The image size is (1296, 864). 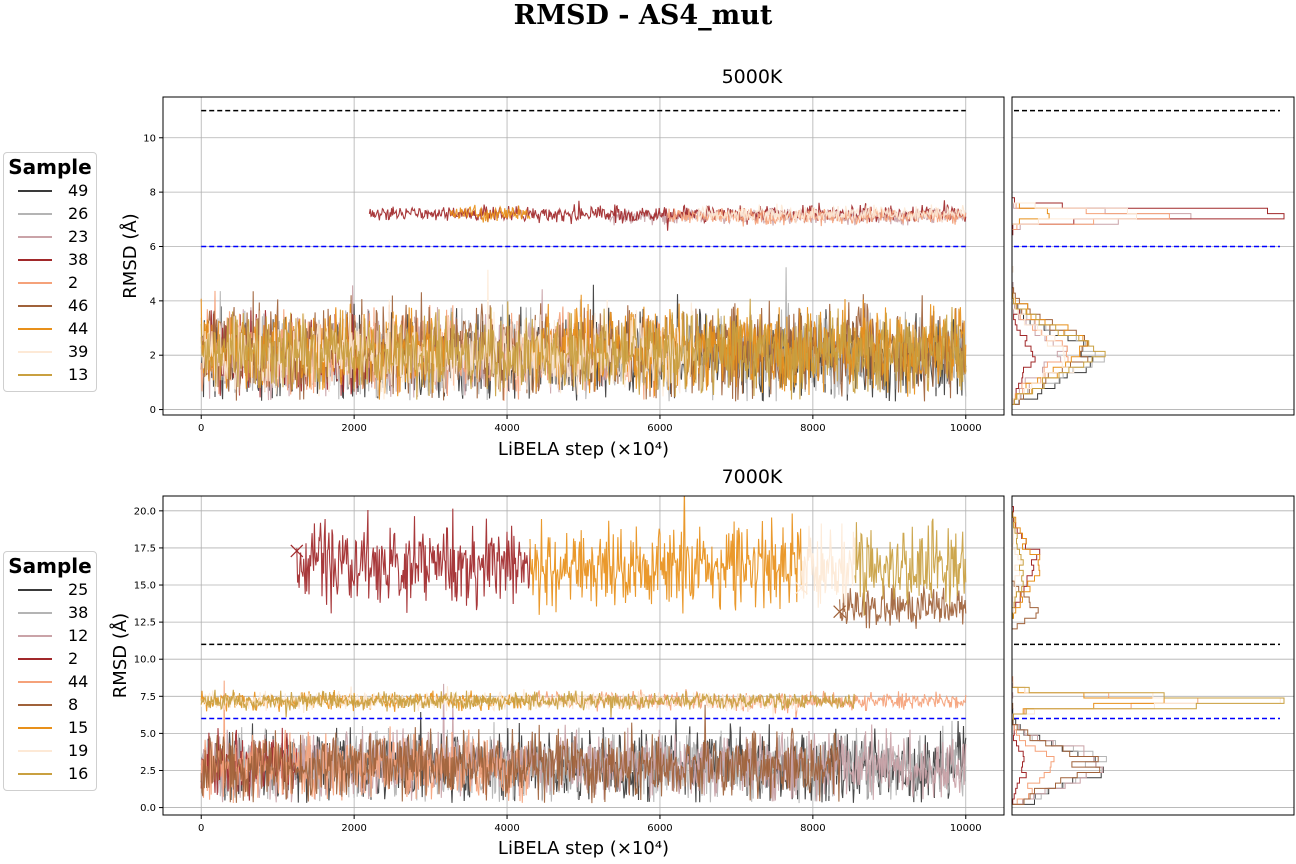 What do you see at coordinates (148, 771) in the screenshot?
I see `y-tick-label: 2.5` at bounding box center [148, 771].